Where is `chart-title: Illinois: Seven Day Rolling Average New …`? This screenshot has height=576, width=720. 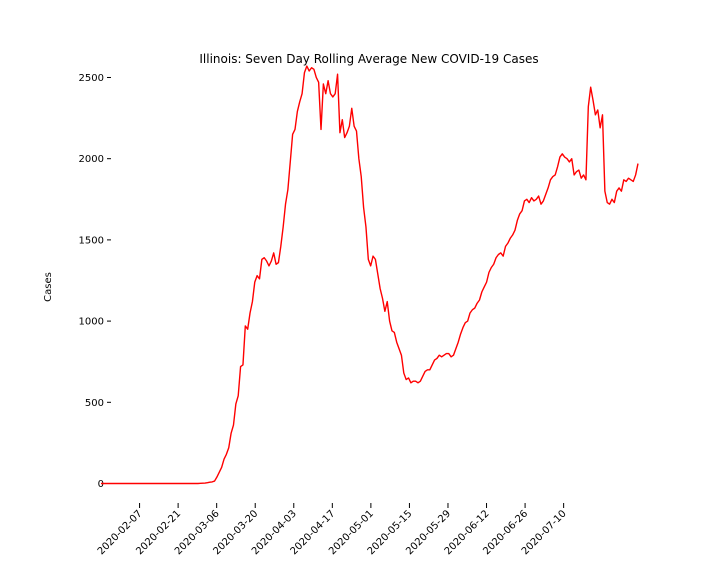 chart-title: Illinois: Seven Day Rolling Average New … is located at coordinates (368, 59).